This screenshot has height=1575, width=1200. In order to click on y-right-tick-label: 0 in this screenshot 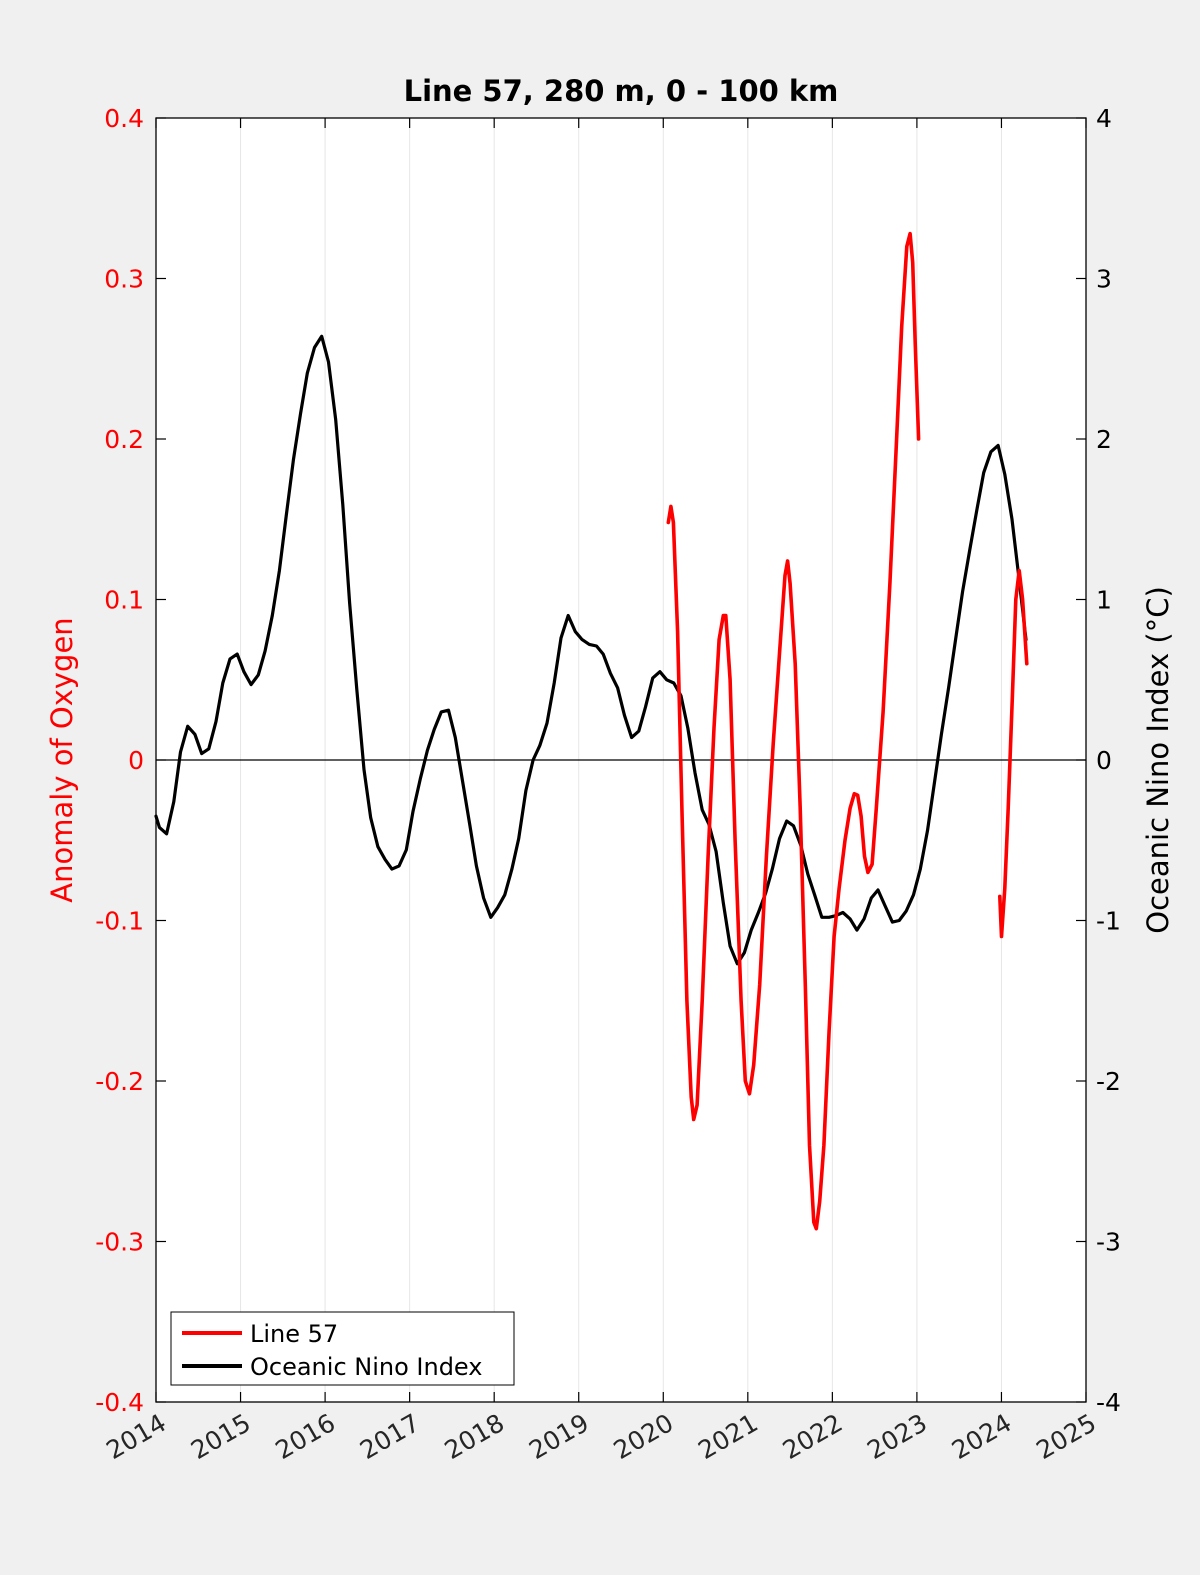, I will do `click(1104, 760)`.